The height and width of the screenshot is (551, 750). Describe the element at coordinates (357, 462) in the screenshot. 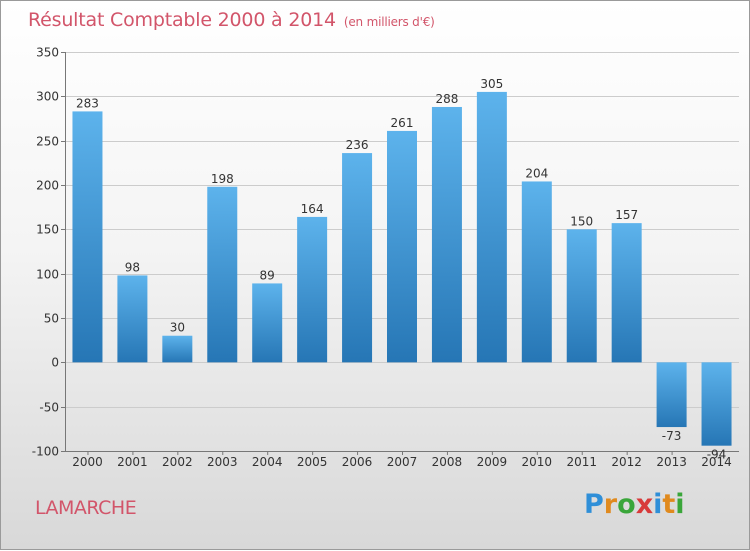

I see `x-tick-label: 2006` at that location.